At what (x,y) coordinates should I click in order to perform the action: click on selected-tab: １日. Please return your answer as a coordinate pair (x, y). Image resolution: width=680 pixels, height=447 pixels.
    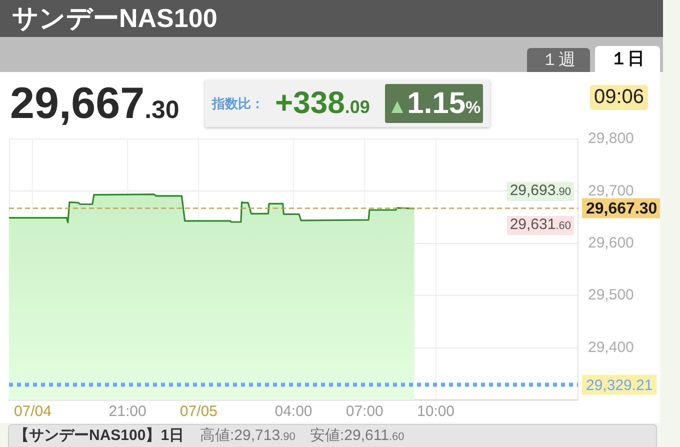
    Looking at the image, I should click on (627, 59).